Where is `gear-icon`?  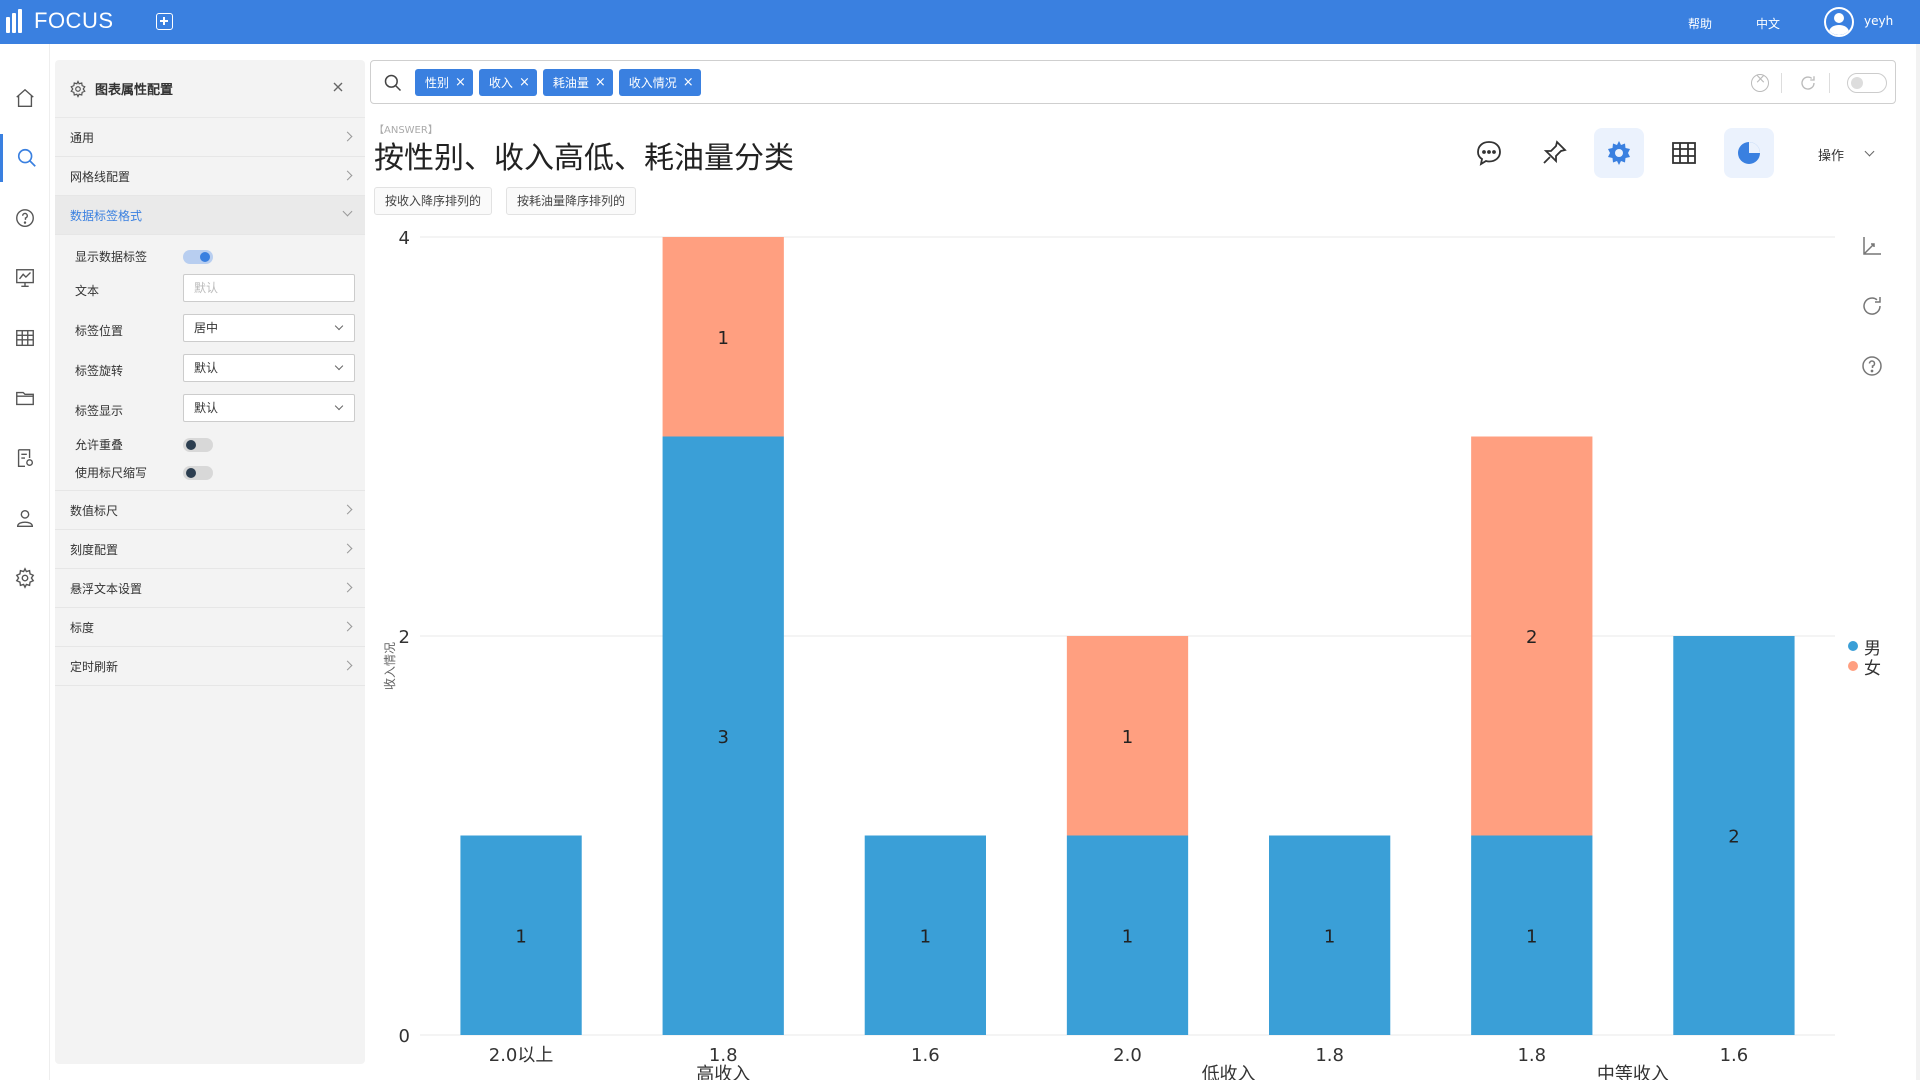 gear-icon is located at coordinates (78, 88).